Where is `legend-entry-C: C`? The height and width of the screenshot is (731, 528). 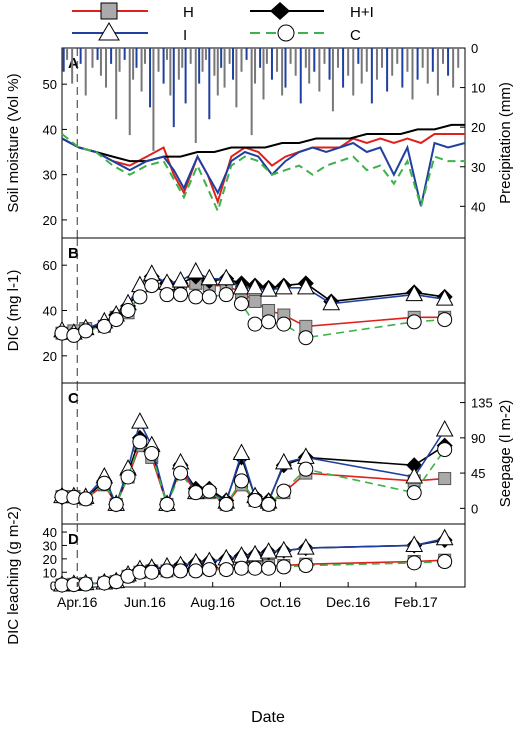 legend-entry-C: C is located at coordinates (305, 34).